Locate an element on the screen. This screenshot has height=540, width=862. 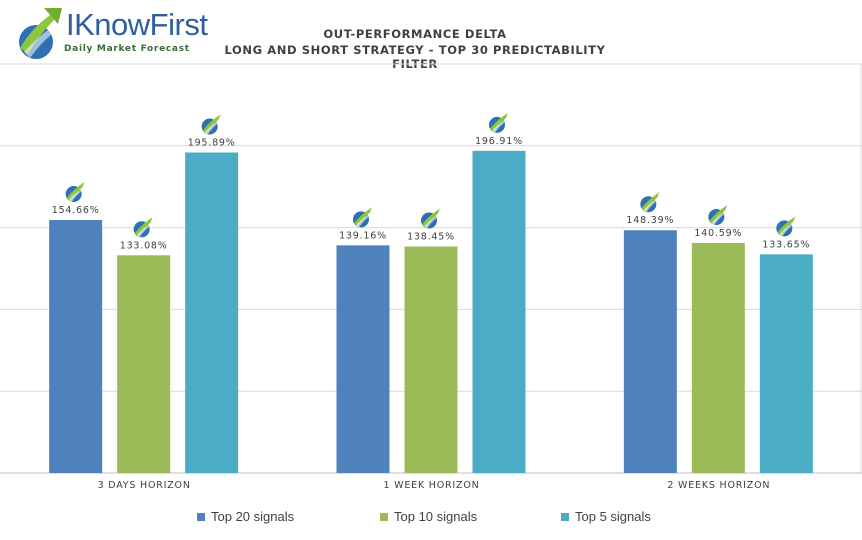
chart-title: OUT-PERFORMANCE DELTA is located at coordinates (415, 34).